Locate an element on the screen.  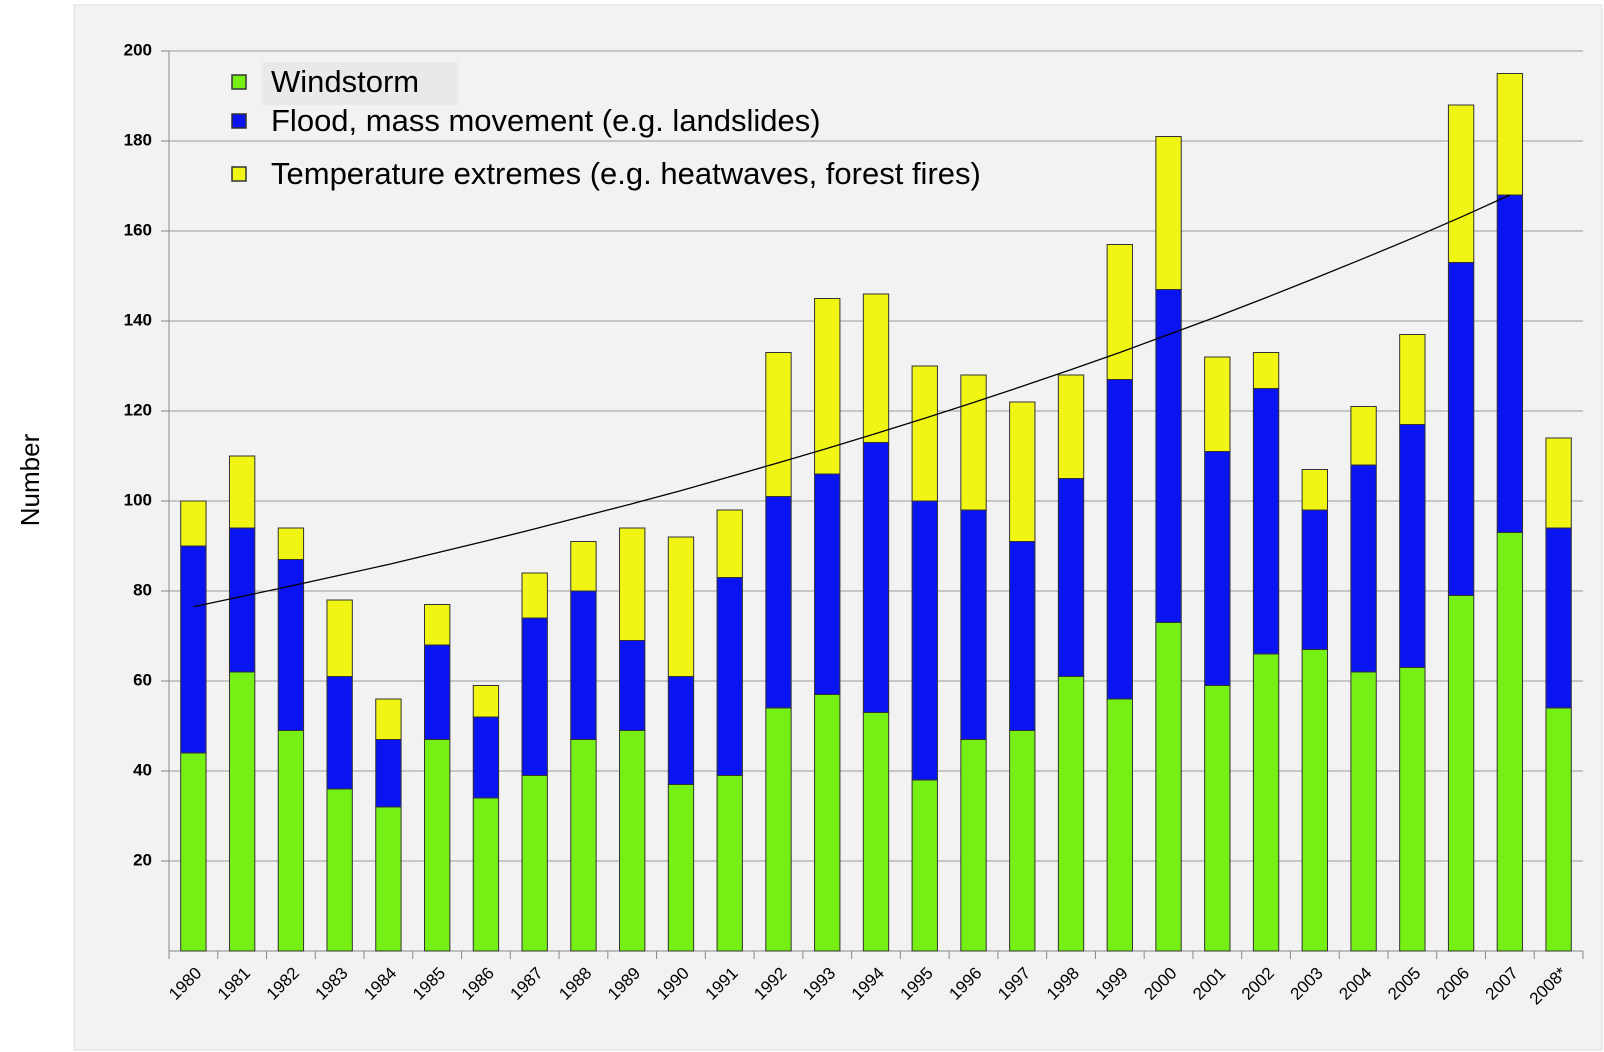
legend-label: Flood, mass movement (e.g. landslides) is located at coordinates (546, 120).